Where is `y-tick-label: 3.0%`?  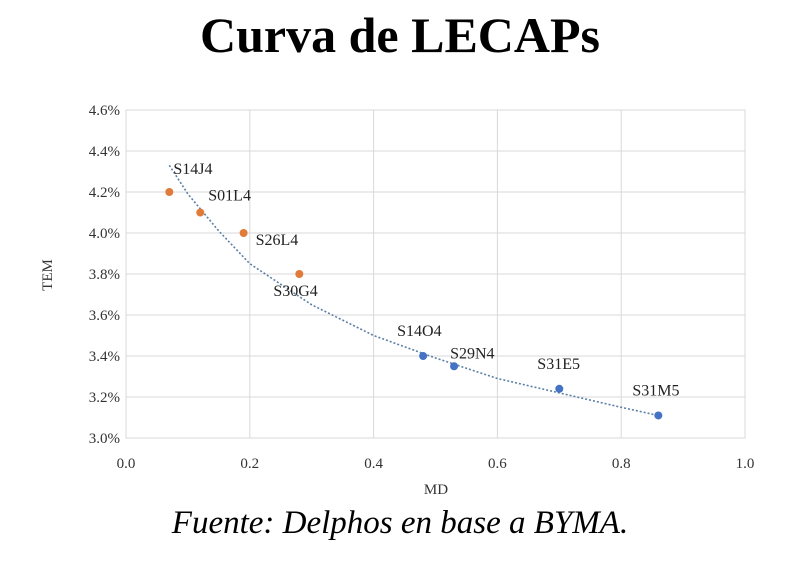
y-tick-label: 3.0% is located at coordinates (104, 439).